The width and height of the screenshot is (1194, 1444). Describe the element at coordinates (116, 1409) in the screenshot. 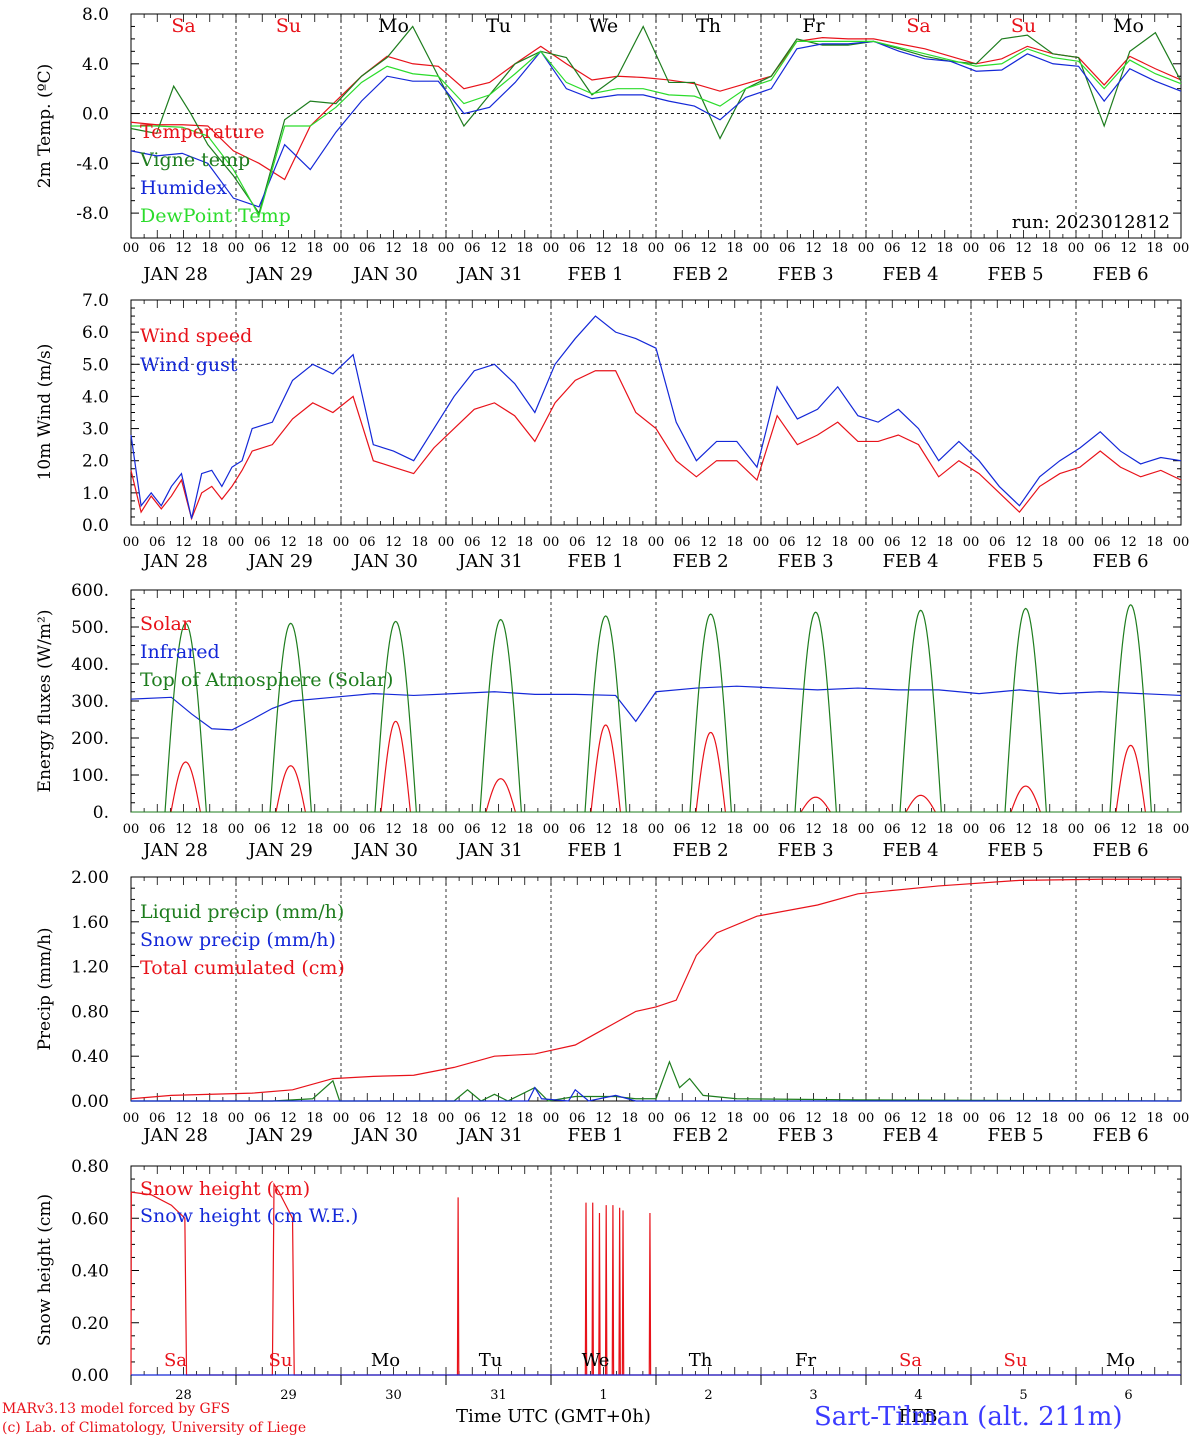

I see `footer-credit-1: MARv3.13 model forced by GFS` at that location.